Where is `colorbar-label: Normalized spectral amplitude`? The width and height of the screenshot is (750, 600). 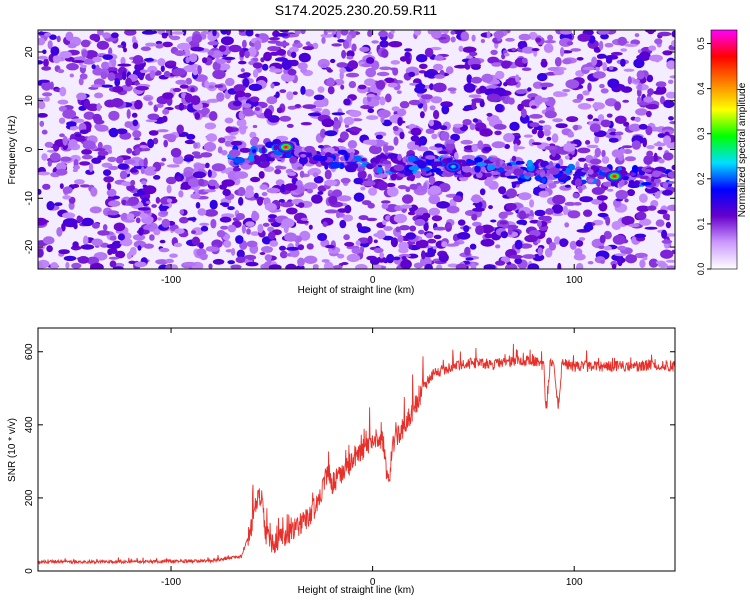
colorbar-label: Normalized spectral amplitude is located at coordinates (742, 149).